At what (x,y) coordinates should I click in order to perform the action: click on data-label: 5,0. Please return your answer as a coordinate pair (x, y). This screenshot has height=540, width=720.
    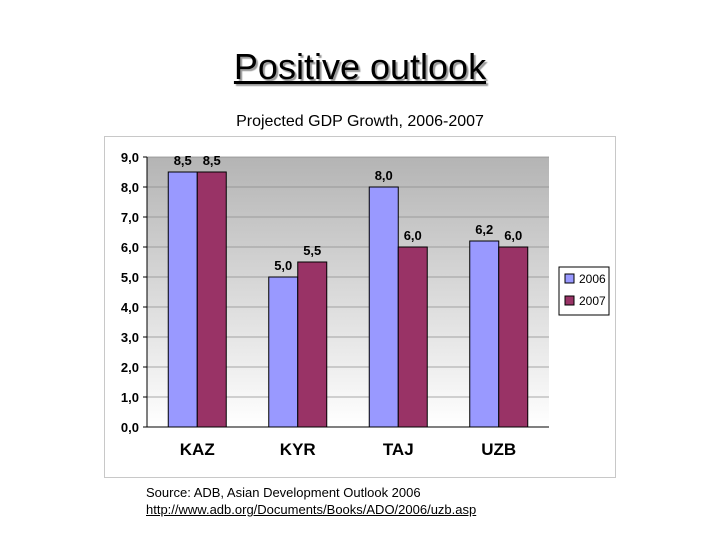
    Looking at the image, I should click on (283, 265).